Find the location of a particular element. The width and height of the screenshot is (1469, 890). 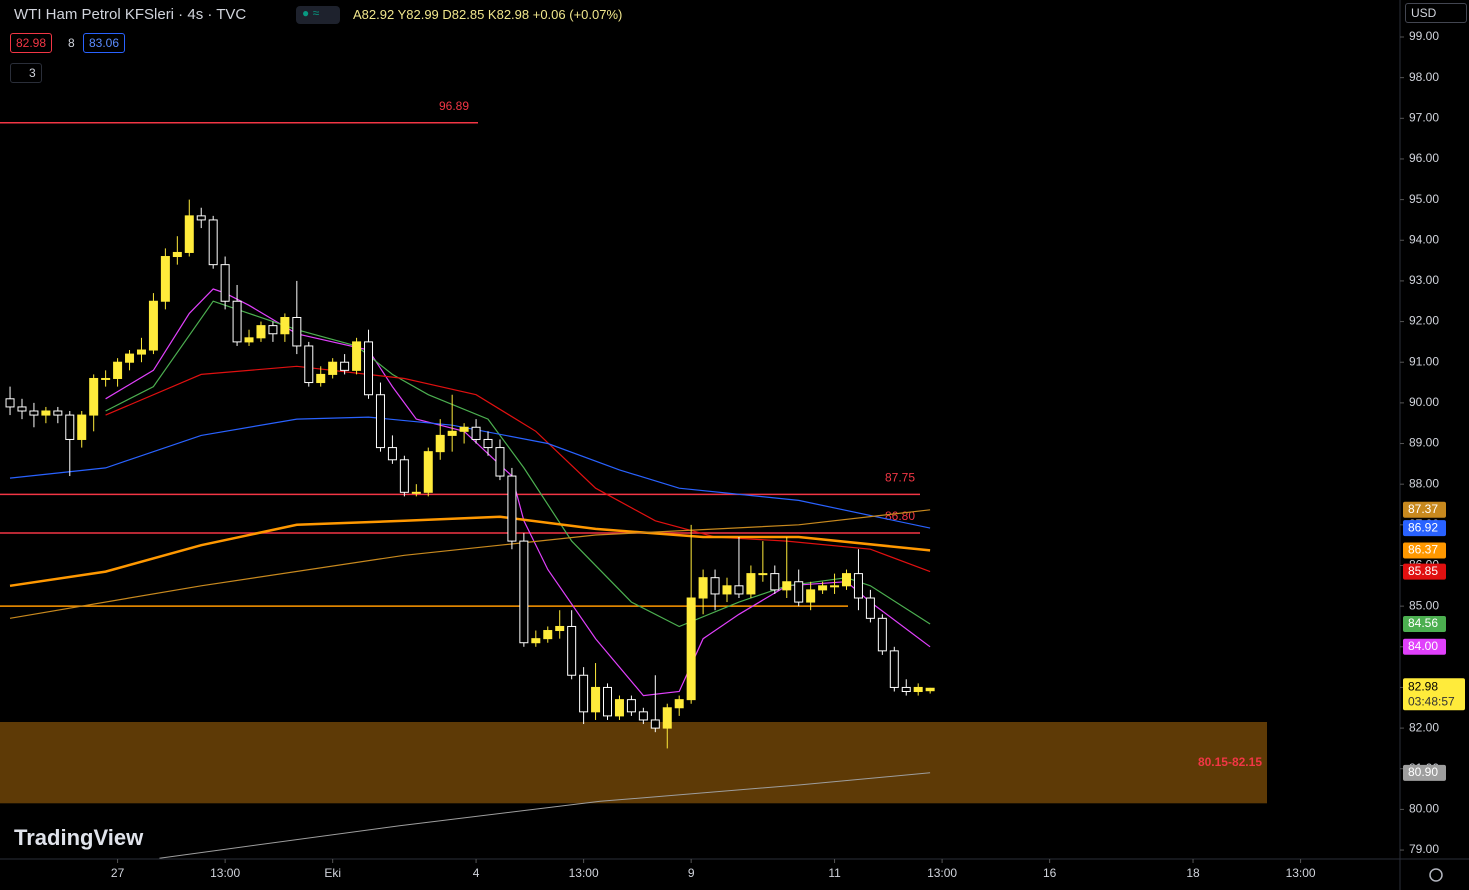

x-tick-label: 16 is located at coordinates (1050, 873).